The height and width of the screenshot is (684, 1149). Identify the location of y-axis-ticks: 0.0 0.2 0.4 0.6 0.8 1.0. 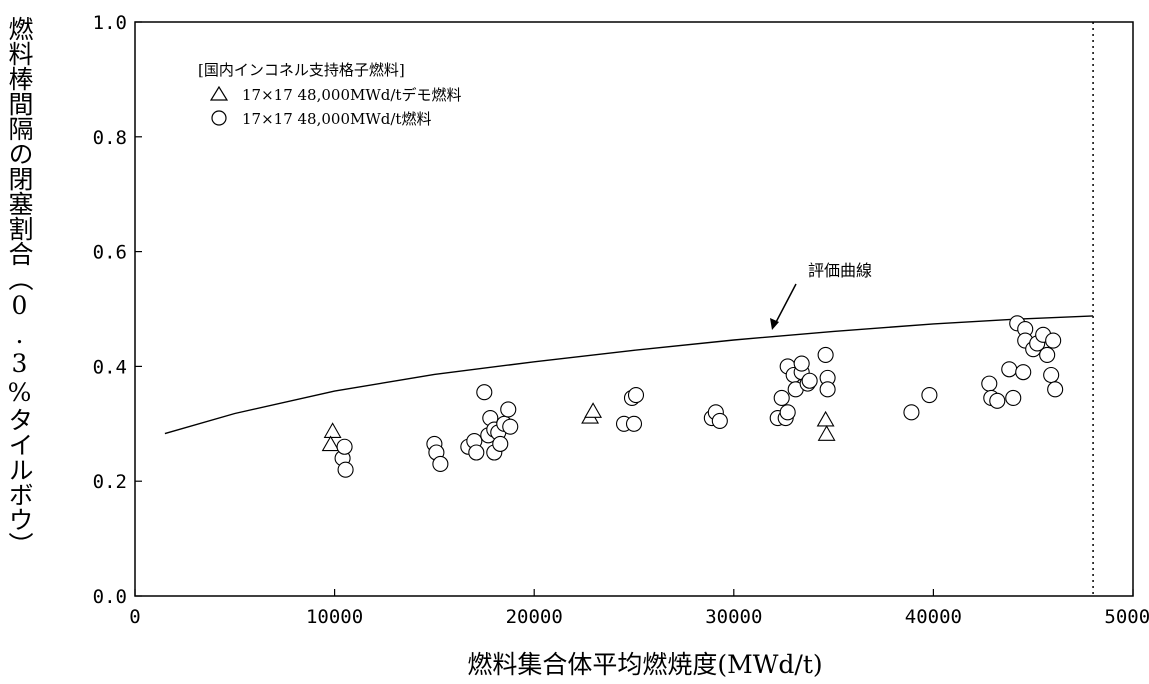
(117, 310).